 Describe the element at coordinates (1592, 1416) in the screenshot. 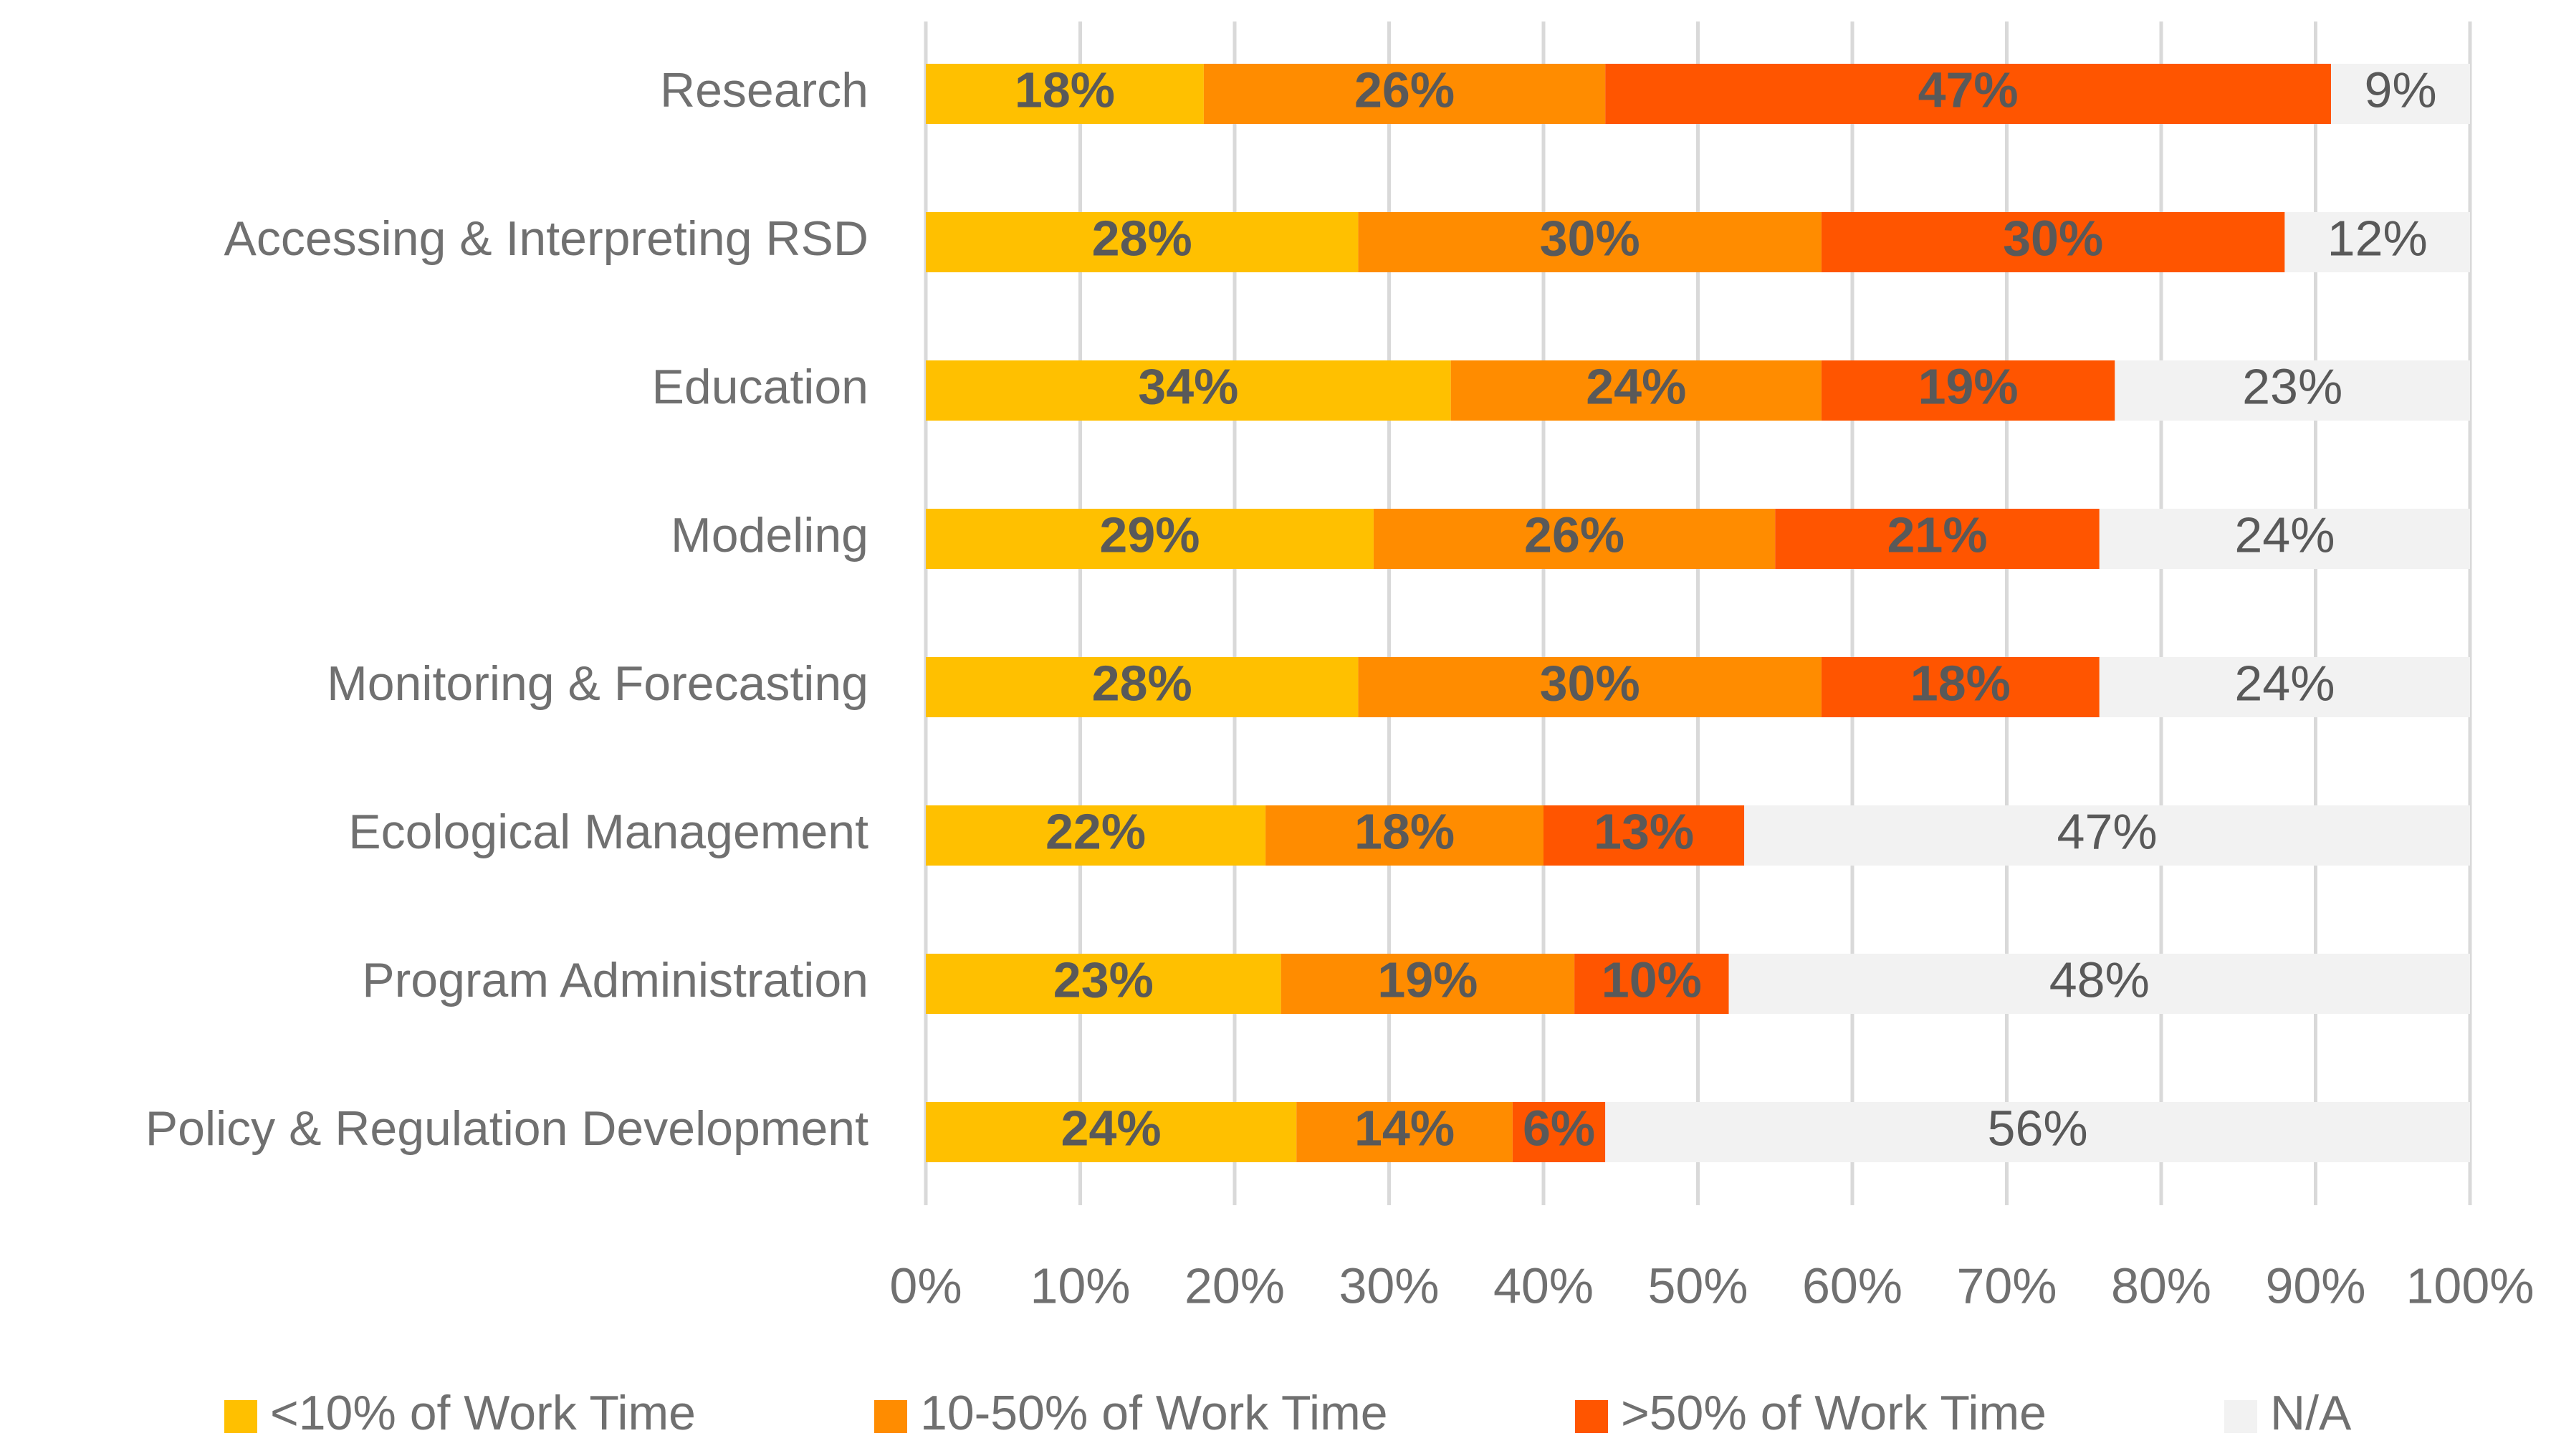

I see `legend-swatch-50-of-work-time` at that location.